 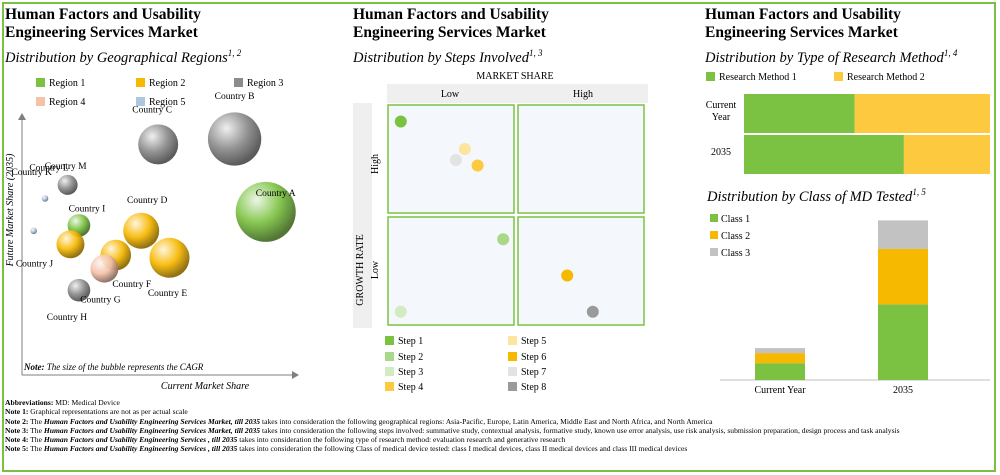 I want to click on note4-prefix: The, so click(x=36, y=440).